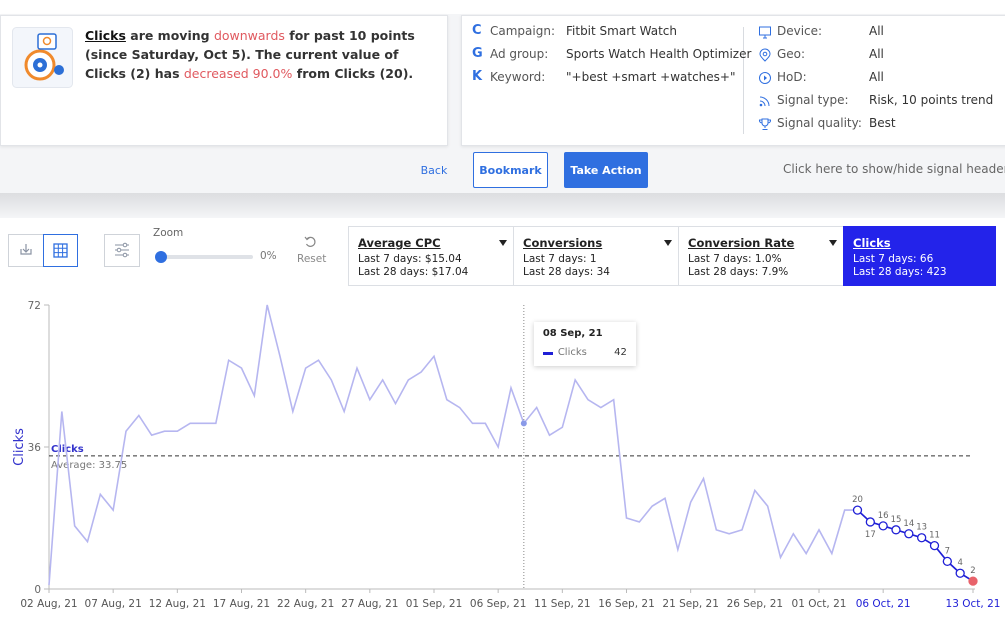 This screenshot has width=1005, height=630. What do you see at coordinates (161, 257) in the screenshot?
I see `zoom-knob` at bounding box center [161, 257].